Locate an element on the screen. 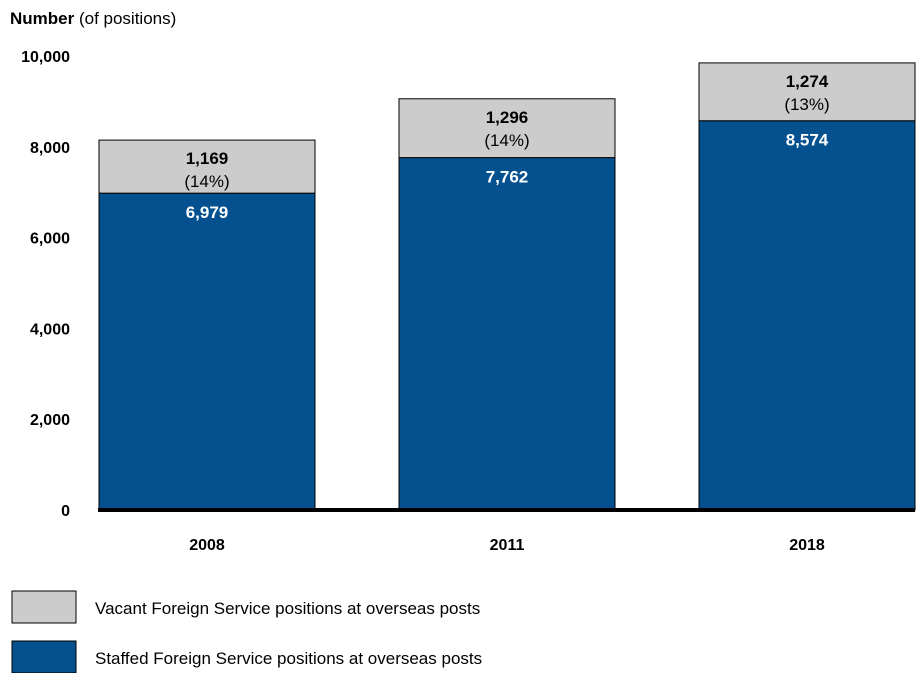 The height and width of the screenshot is (673, 918). y-axis-title-bold: Number is located at coordinates (42, 18).